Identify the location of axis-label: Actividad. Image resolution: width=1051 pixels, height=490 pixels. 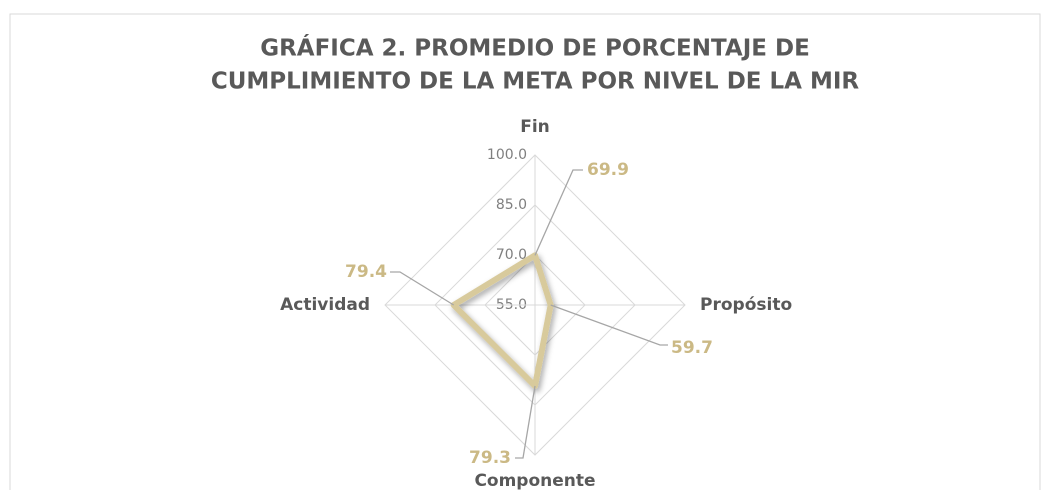
(325, 305).